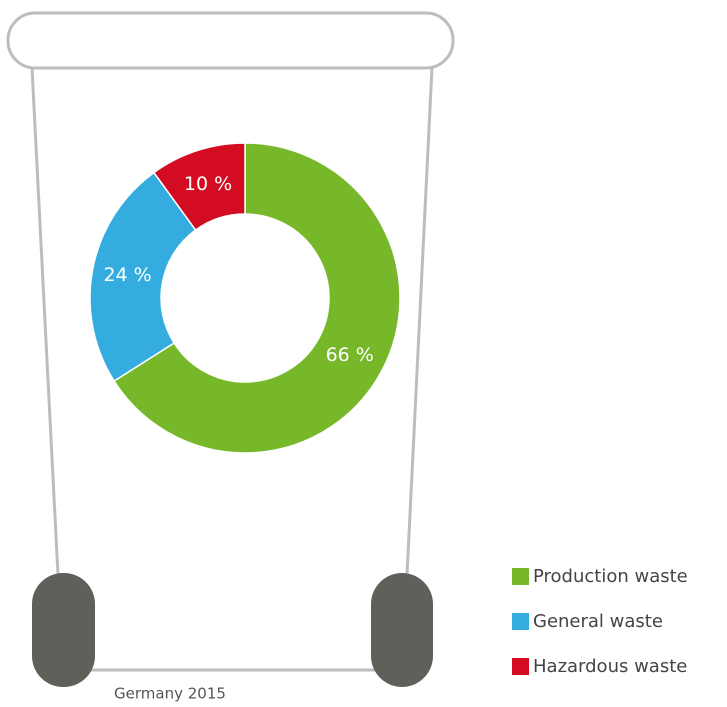  Describe the element at coordinates (610, 666) in the screenshot. I see `legend-label: Hazardous waste` at that location.